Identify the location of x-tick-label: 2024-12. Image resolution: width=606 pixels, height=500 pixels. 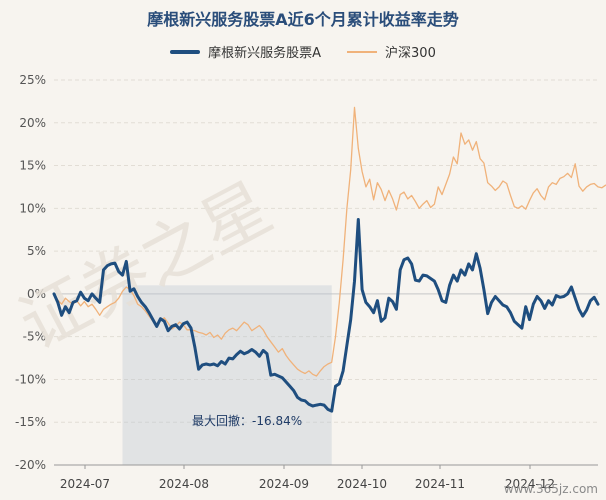
(530, 484).